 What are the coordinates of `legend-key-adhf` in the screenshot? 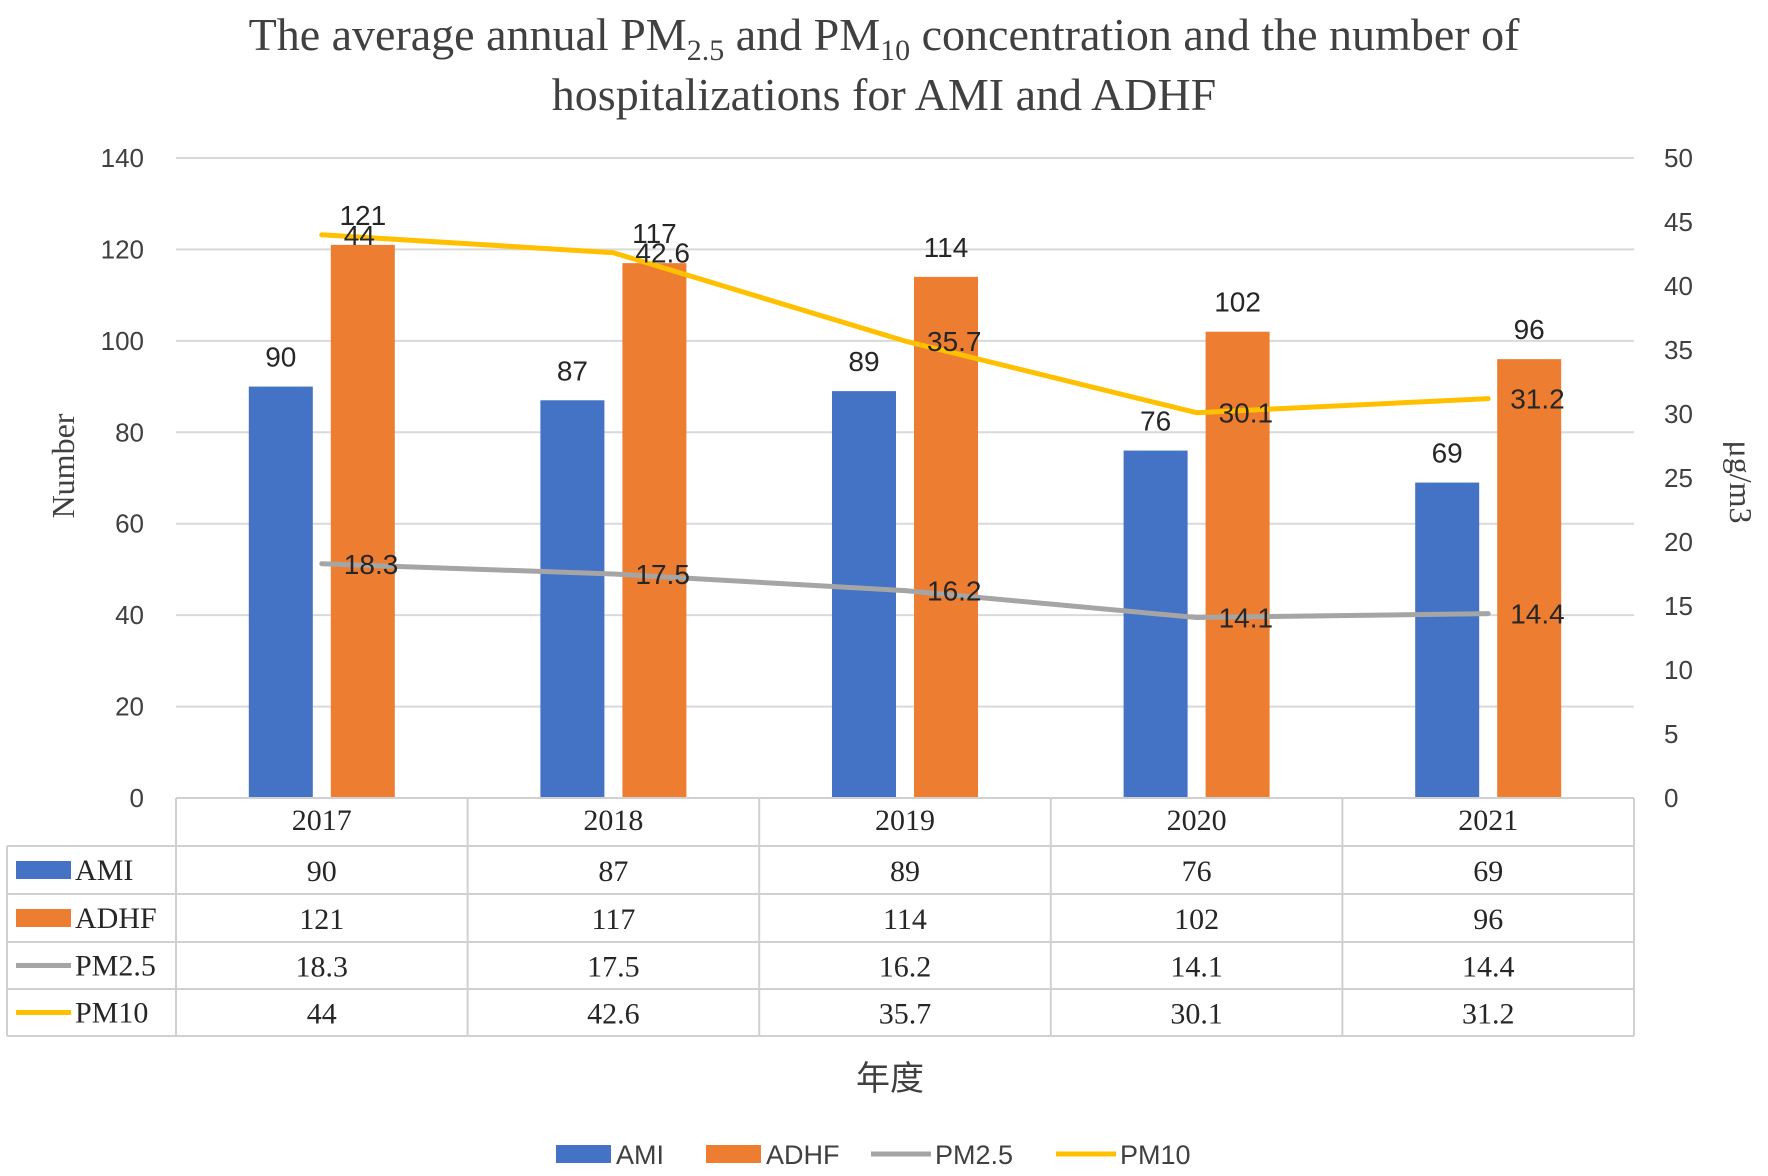 It's located at (733, 1154).